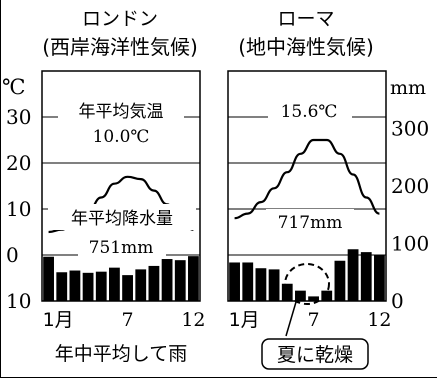 The width and height of the screenshot is (437, 378). Describe the element at coordinates (410, 244) in the screenshot. I see `right-tick-label: 100` at that location.